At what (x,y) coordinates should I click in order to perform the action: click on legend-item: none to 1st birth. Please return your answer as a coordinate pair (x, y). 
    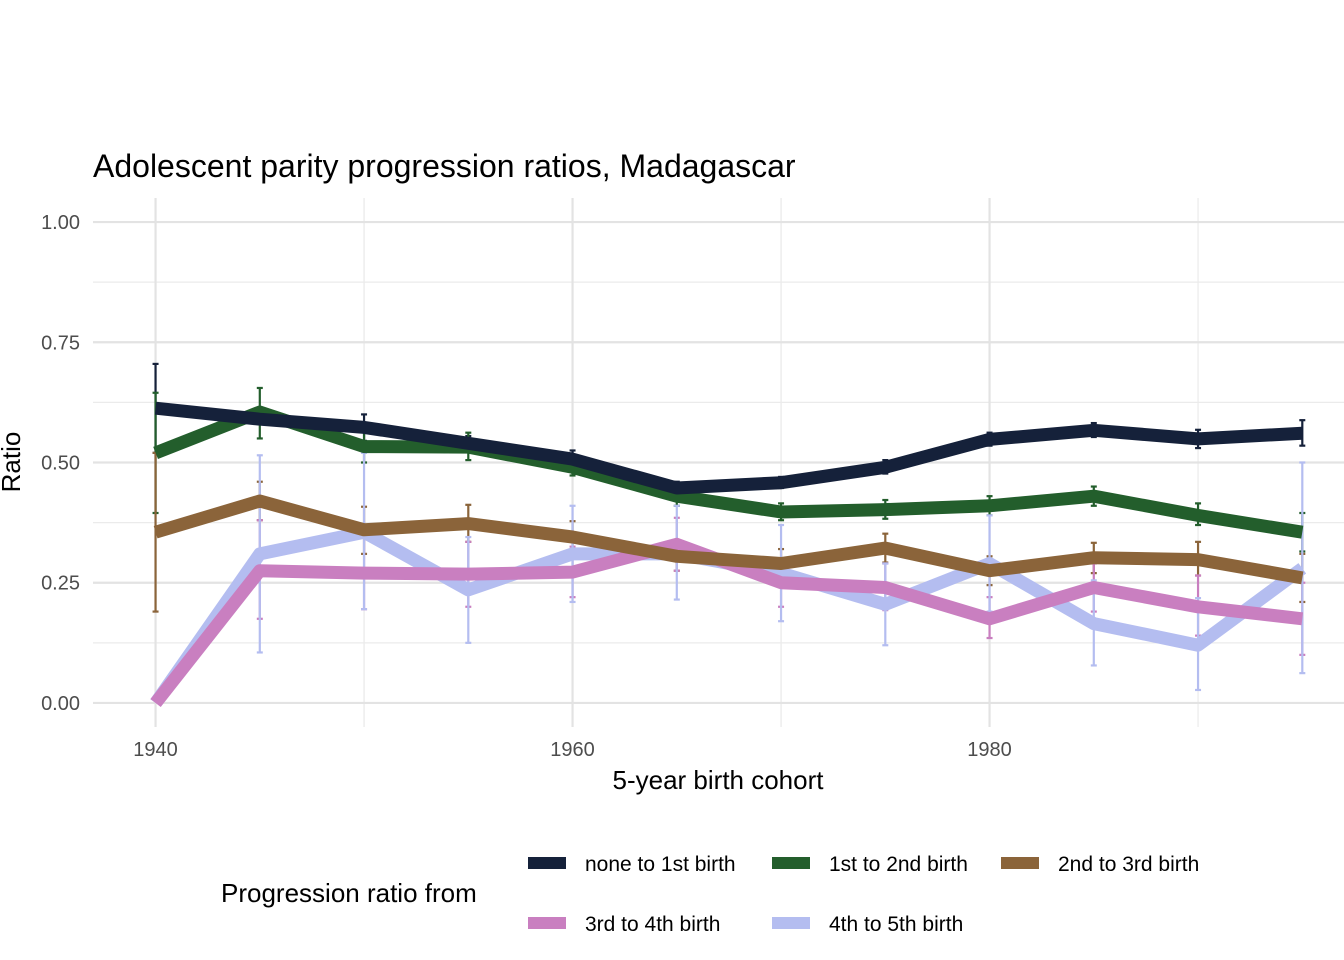
    Looking at the image, I should click on (632, 864).